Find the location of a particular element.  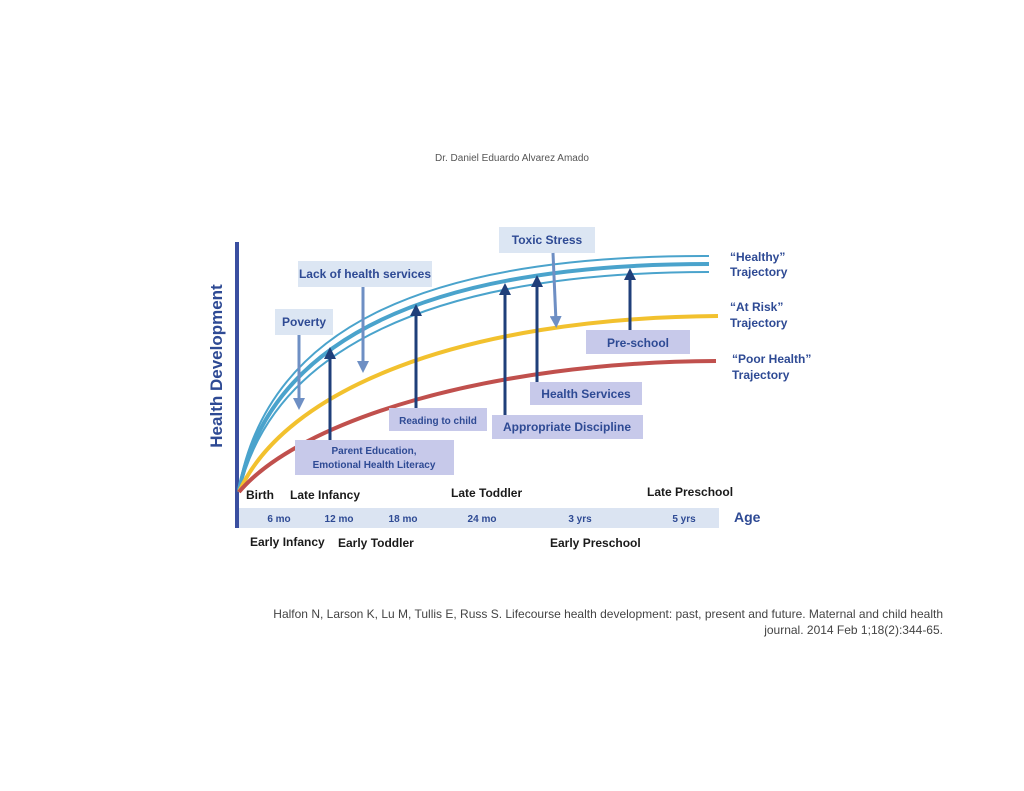

healthy-label-2: Trajectory is located at coordinates (759, 272).